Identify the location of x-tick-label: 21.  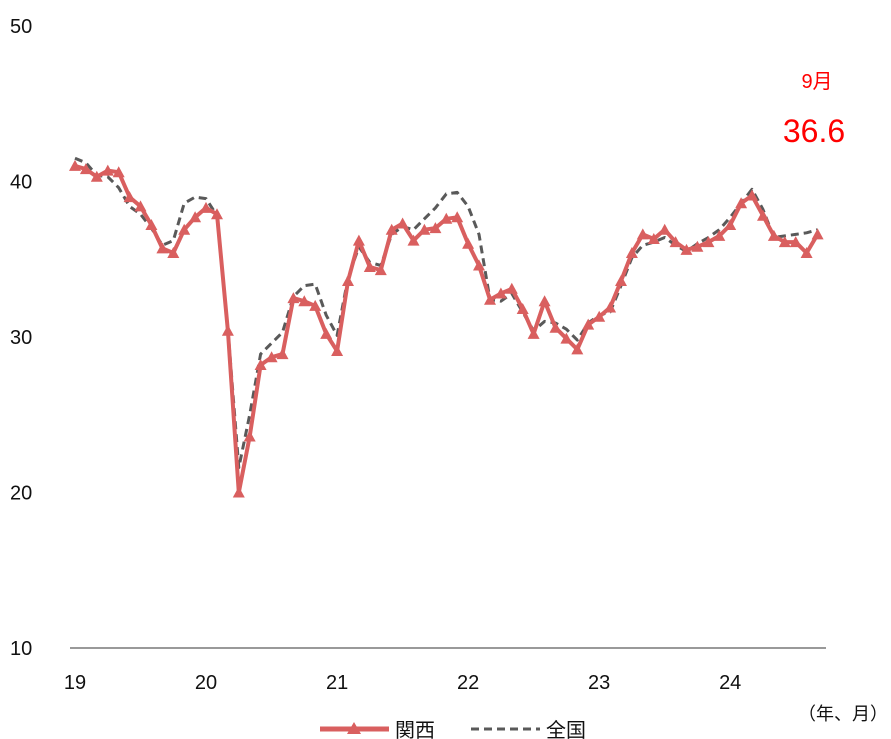
(337, 683).